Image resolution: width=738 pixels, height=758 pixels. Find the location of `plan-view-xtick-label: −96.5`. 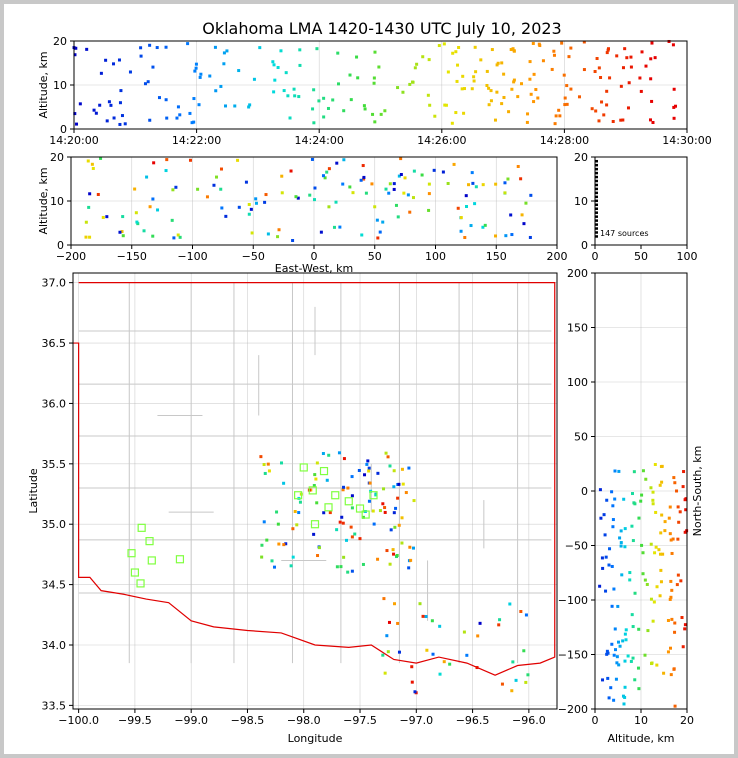

plan-view-xtick-label: −96.5 is located at coordinates (473, 720).